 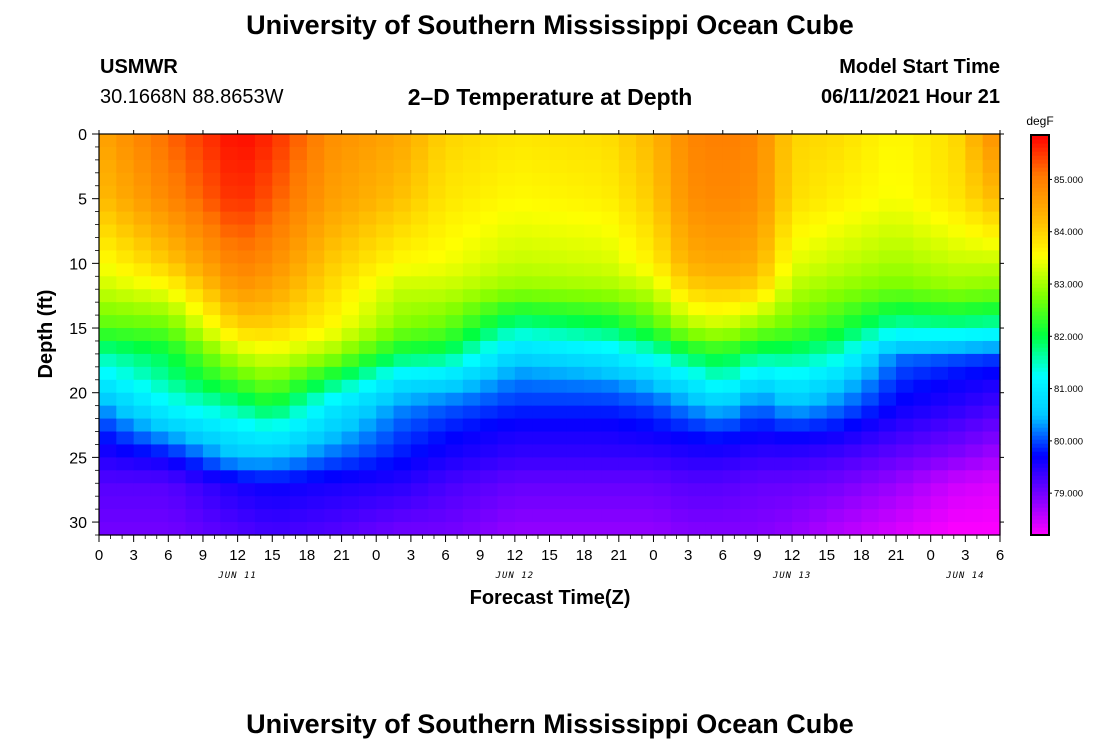 I want to click on x-tick-label: 18, so click(x=307, y=555).